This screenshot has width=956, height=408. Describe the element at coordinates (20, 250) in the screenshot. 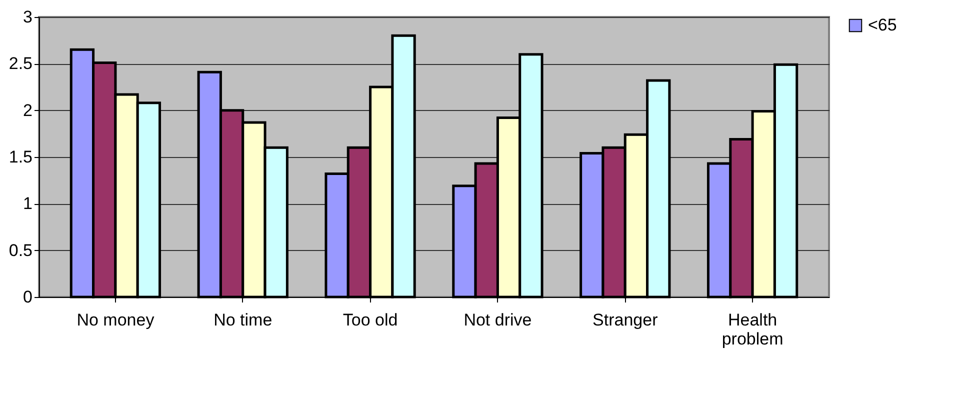

I see `y-tick-label: 0.5` at that location.